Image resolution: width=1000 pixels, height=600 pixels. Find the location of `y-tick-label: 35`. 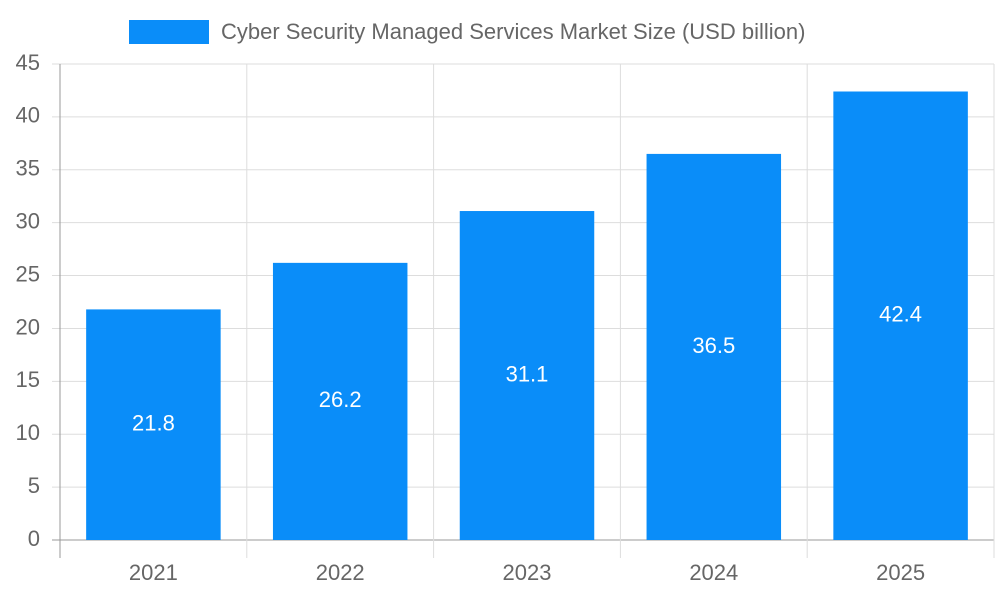

y-tick-label: 35 is located at coordinates (28, 168).